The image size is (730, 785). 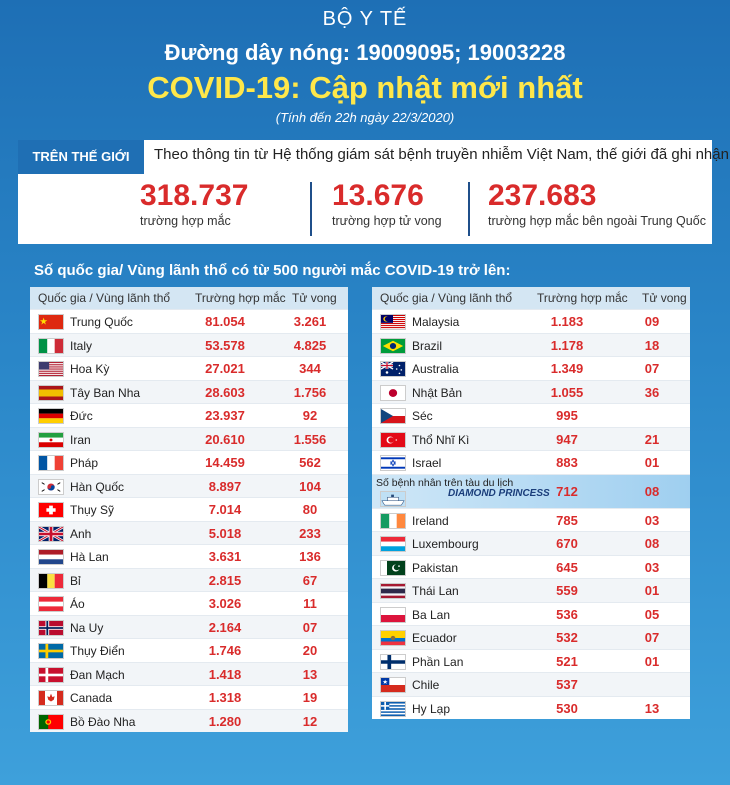 What do you see at coordinates (310, 368) in the screenshot?
I see `death-count: 344` at bounding box center [310, 368].